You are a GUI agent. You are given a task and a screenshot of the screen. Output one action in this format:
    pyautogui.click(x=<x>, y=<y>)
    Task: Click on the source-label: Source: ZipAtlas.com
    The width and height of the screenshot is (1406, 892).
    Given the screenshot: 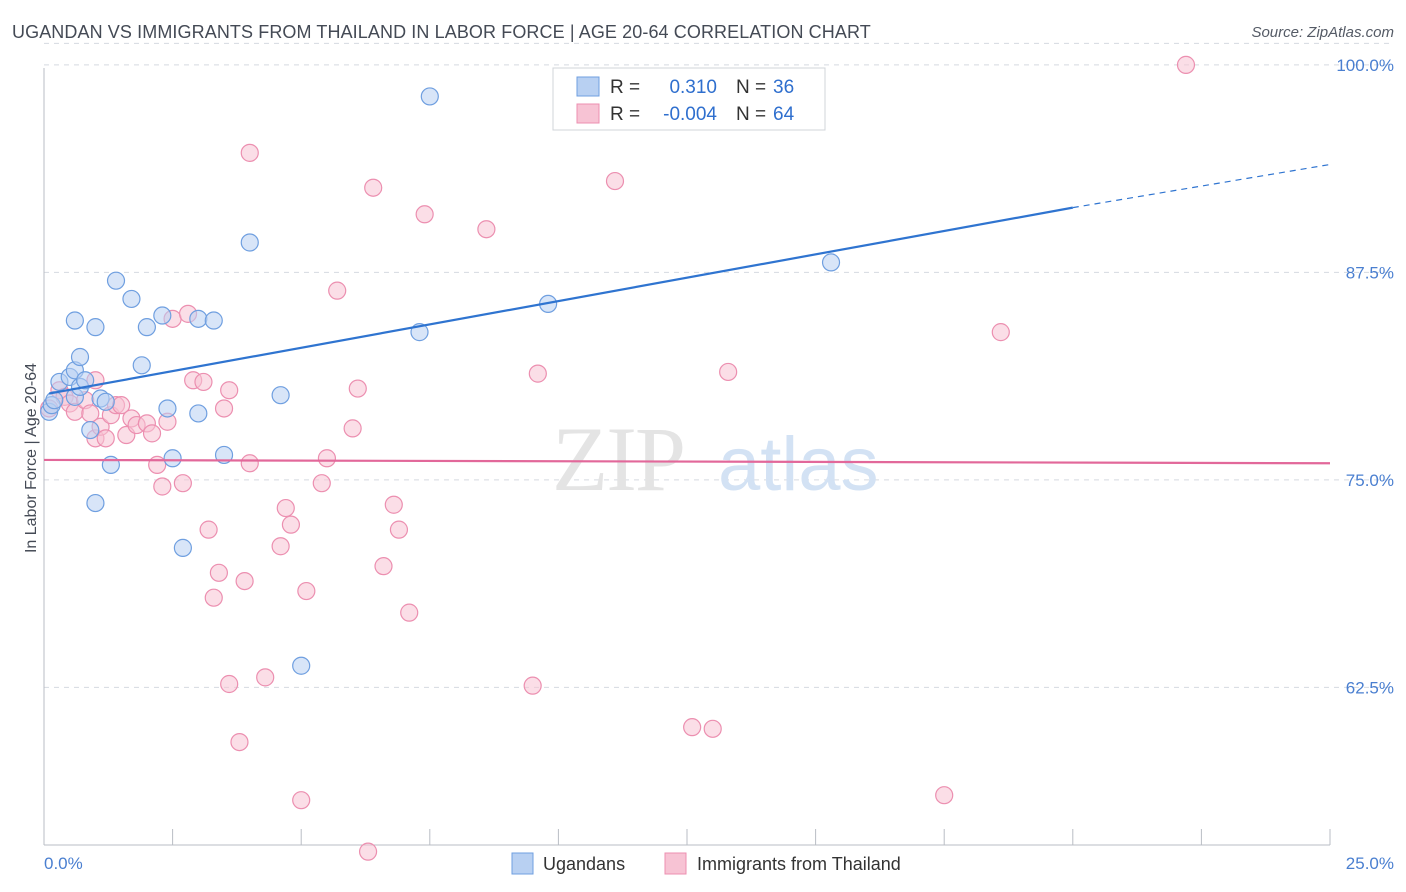 What is the action you would take?
    pyautogui.click(x=1322, y=32)
    